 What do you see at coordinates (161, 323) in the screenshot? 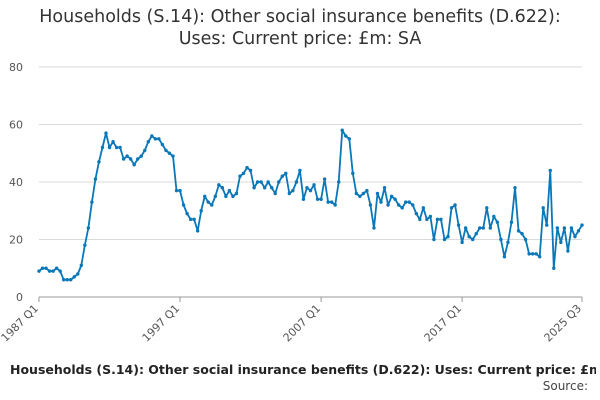
I see `x-tick-label: 1997 Q1` at bounding box center [161, 323].